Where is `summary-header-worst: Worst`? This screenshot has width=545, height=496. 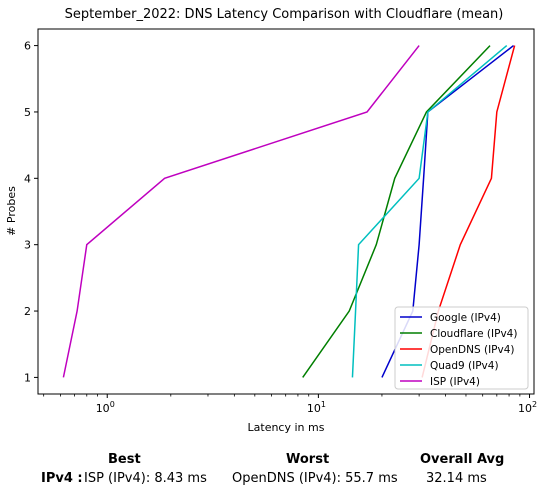
summary-header-worst: Worst is located at coordinates (308, 459).